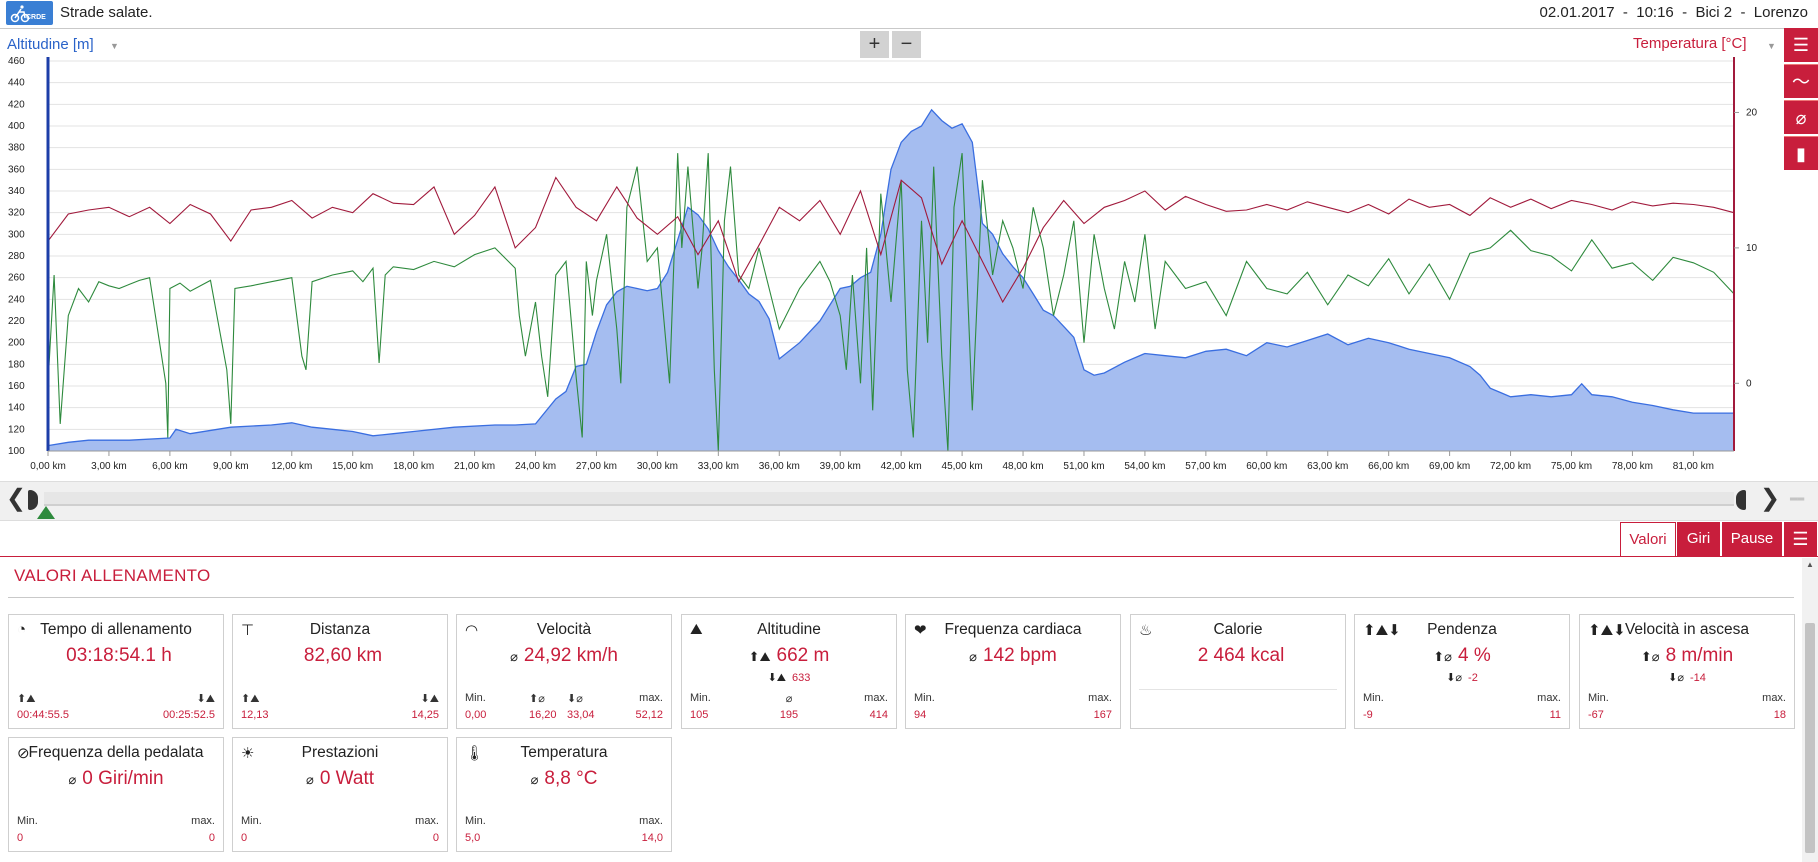 This screenshot has width=1818, height=862. What do you see at coordinates (1693, 466) in the screenshot?
I see `x-tick-label: 81,00 km` at bounding box center [1693, 466].